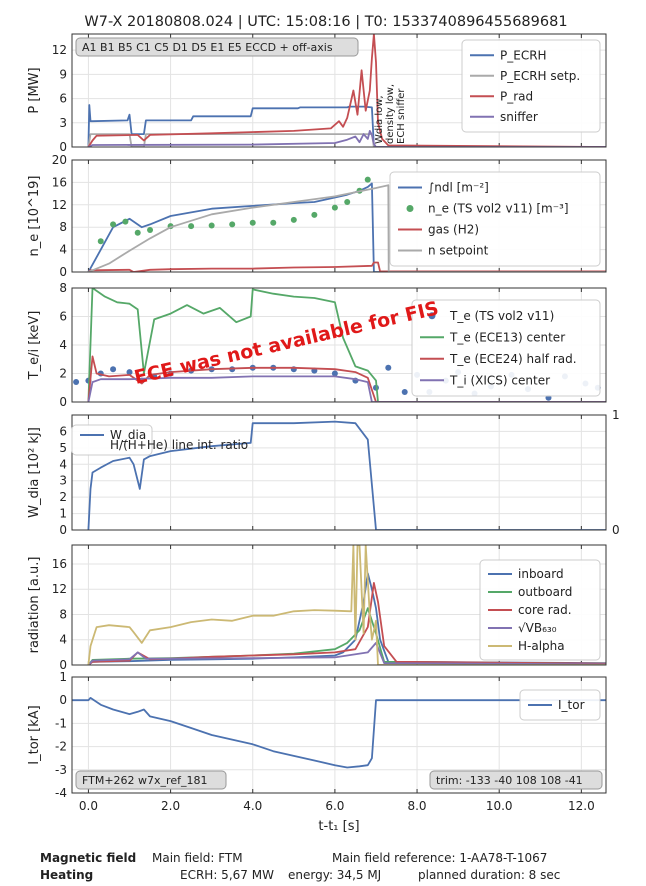 The width and height of the screenshot is (646, 886). Describe the element at coordinates (545, 592) in the screenshot. I see `legend-label: outboard` at that location.